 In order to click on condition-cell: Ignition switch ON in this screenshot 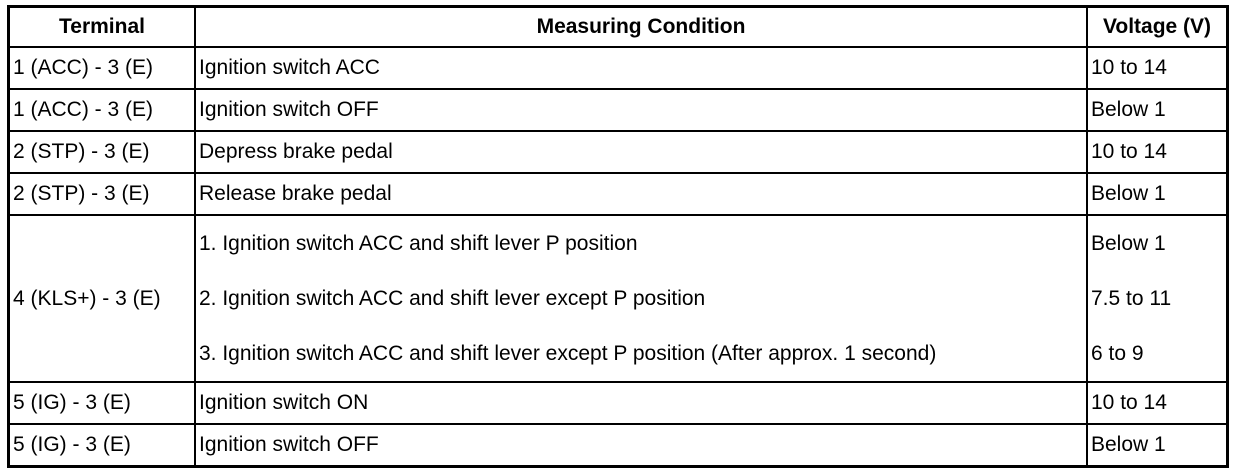, I will do `click(641, 403)`.